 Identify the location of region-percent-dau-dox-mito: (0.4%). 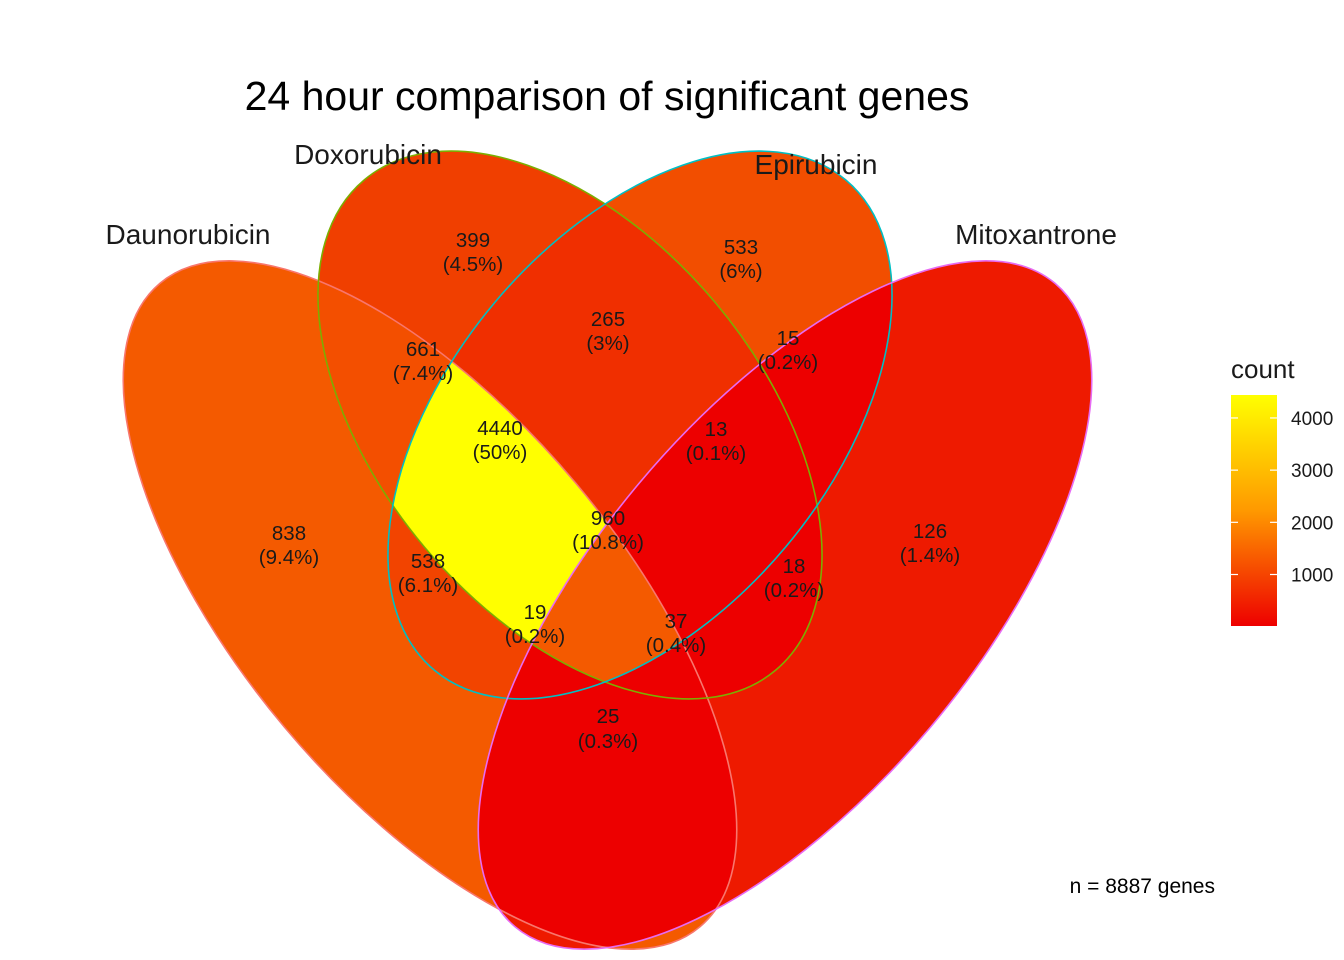
(676, 645).